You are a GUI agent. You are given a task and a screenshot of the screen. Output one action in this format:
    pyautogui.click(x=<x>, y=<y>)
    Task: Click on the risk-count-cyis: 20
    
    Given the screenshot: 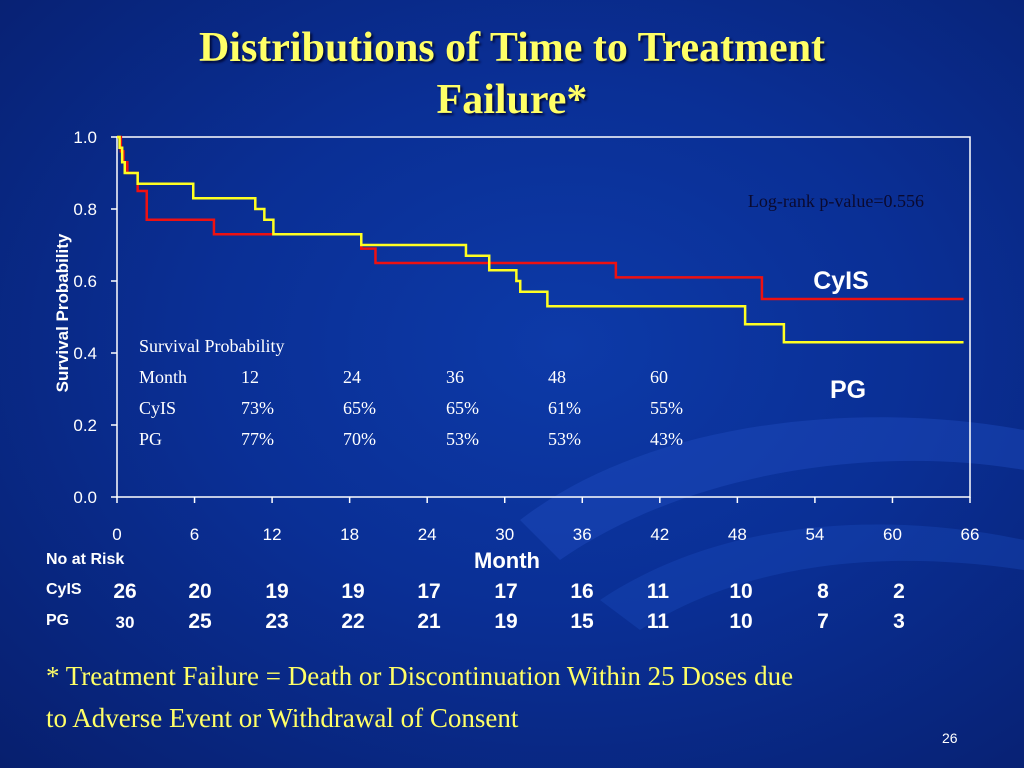 What is the action you would take?
    pyautogui.click(x=200, y=591)
    